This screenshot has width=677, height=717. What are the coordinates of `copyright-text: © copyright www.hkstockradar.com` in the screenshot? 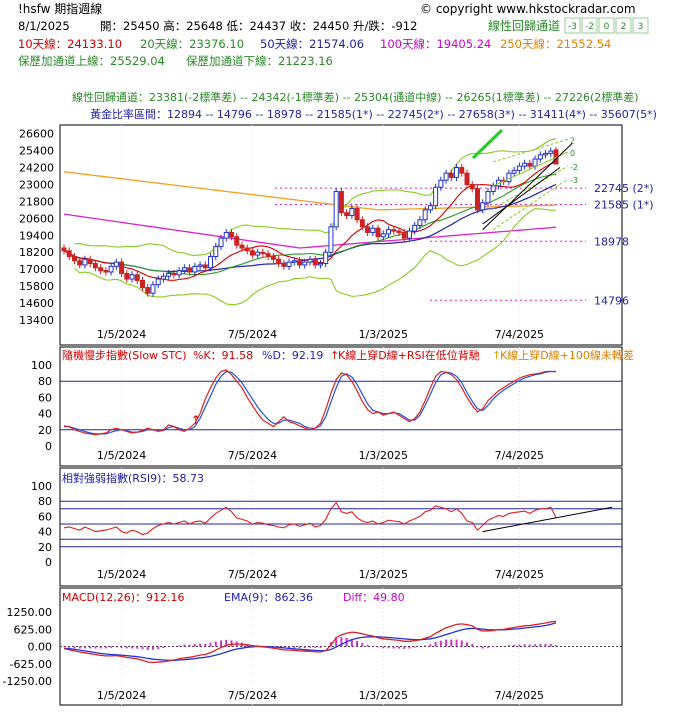 It's located at (528, 9).